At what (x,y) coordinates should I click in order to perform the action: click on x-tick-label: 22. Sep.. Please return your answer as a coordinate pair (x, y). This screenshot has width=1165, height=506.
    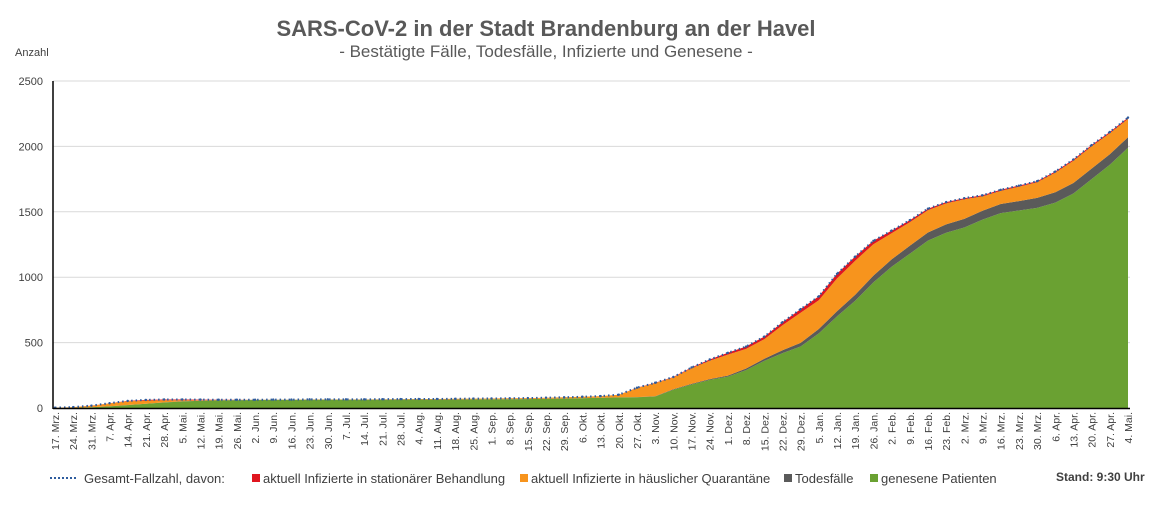
    Looking at the image, I should click on (547, 431).